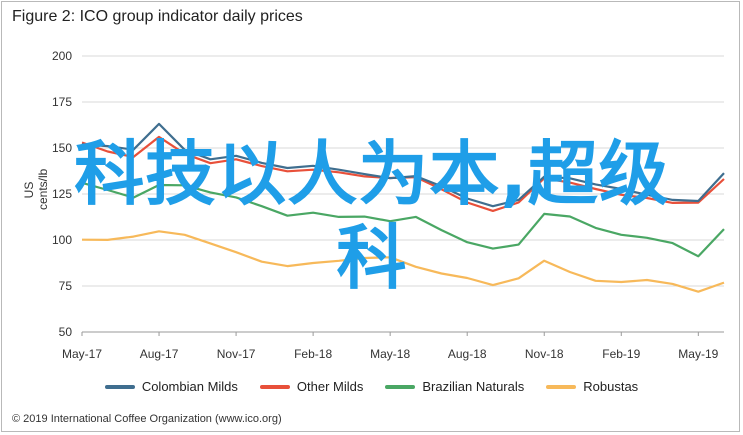  What do you see at coordinates (62, 102) in the screenshot?
I see `y-tick-label: 175` at bounding box center [62, 102].